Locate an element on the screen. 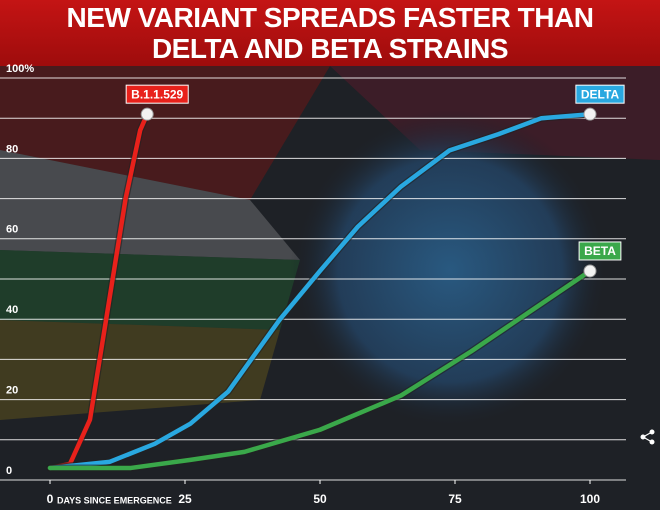 Image resolution: width=660 pixels, height=510 pixels. y-tick-label: 40 is located at coordinates (12, 310).